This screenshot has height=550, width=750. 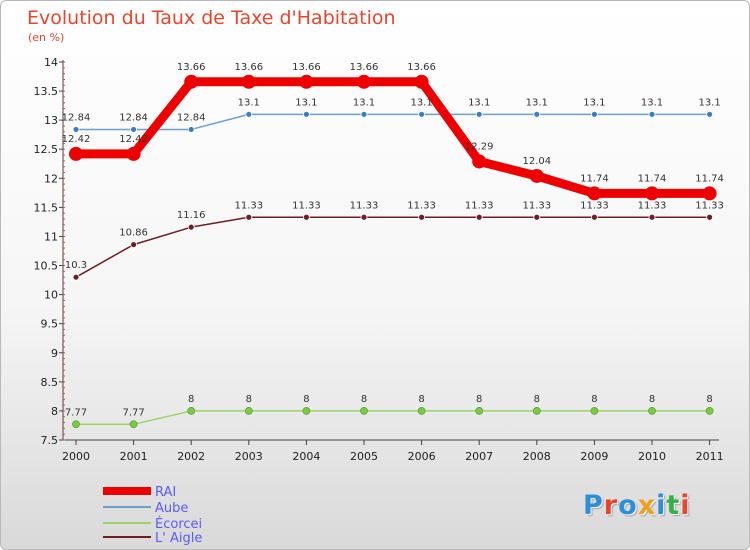 What do you see at coordinates (673, 505) in the screenshot?
I see `logo-letter: t` at bounding box center [673, 505].